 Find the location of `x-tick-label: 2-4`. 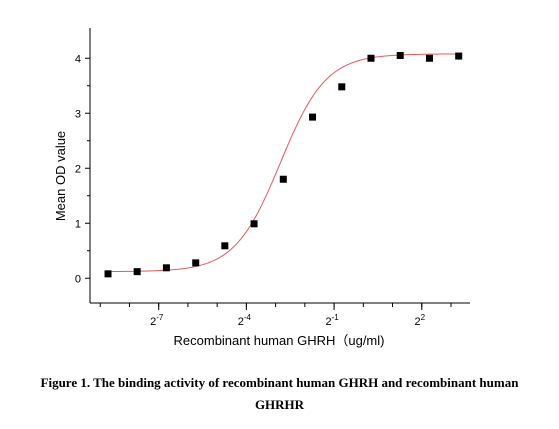

x-tick-label: 2-4 is located at coordinates (245, 320).